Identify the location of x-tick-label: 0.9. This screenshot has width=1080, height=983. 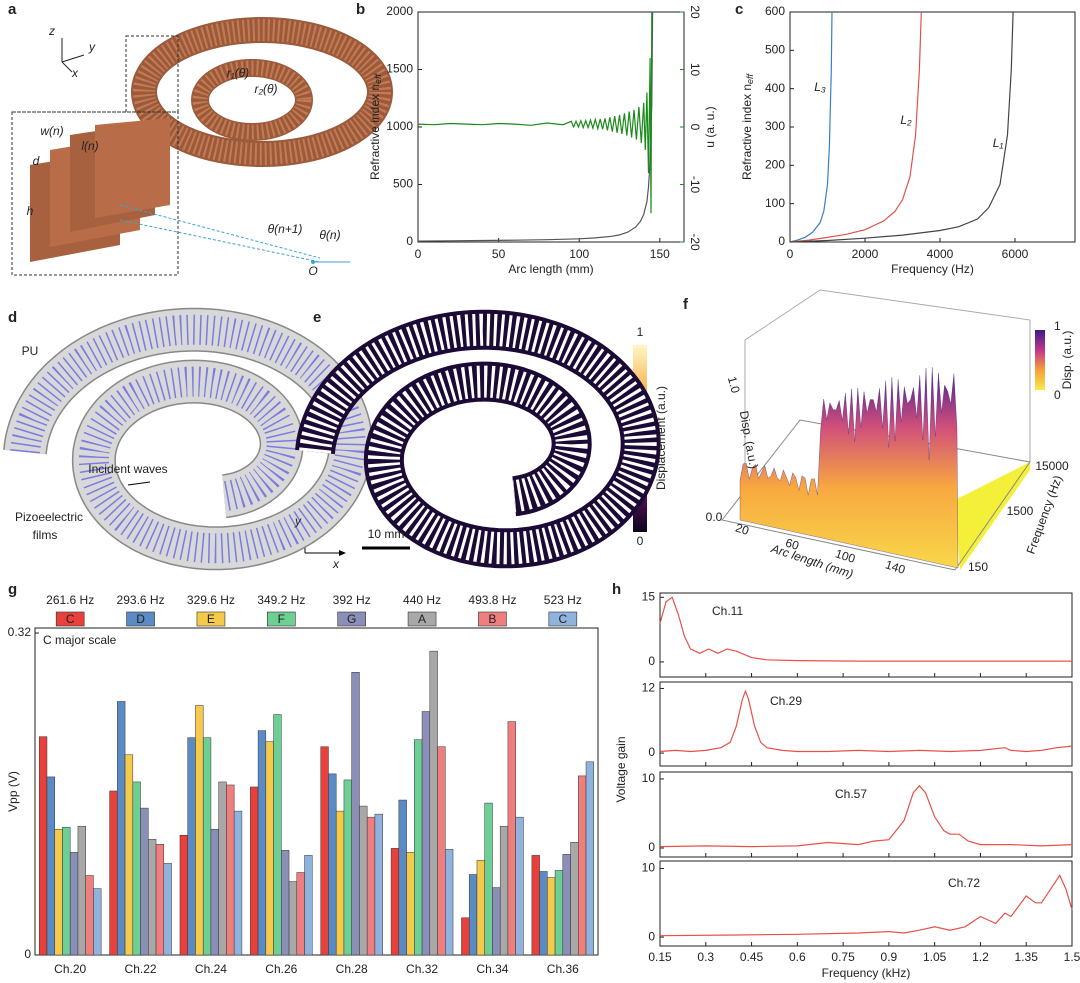
(889, 957).